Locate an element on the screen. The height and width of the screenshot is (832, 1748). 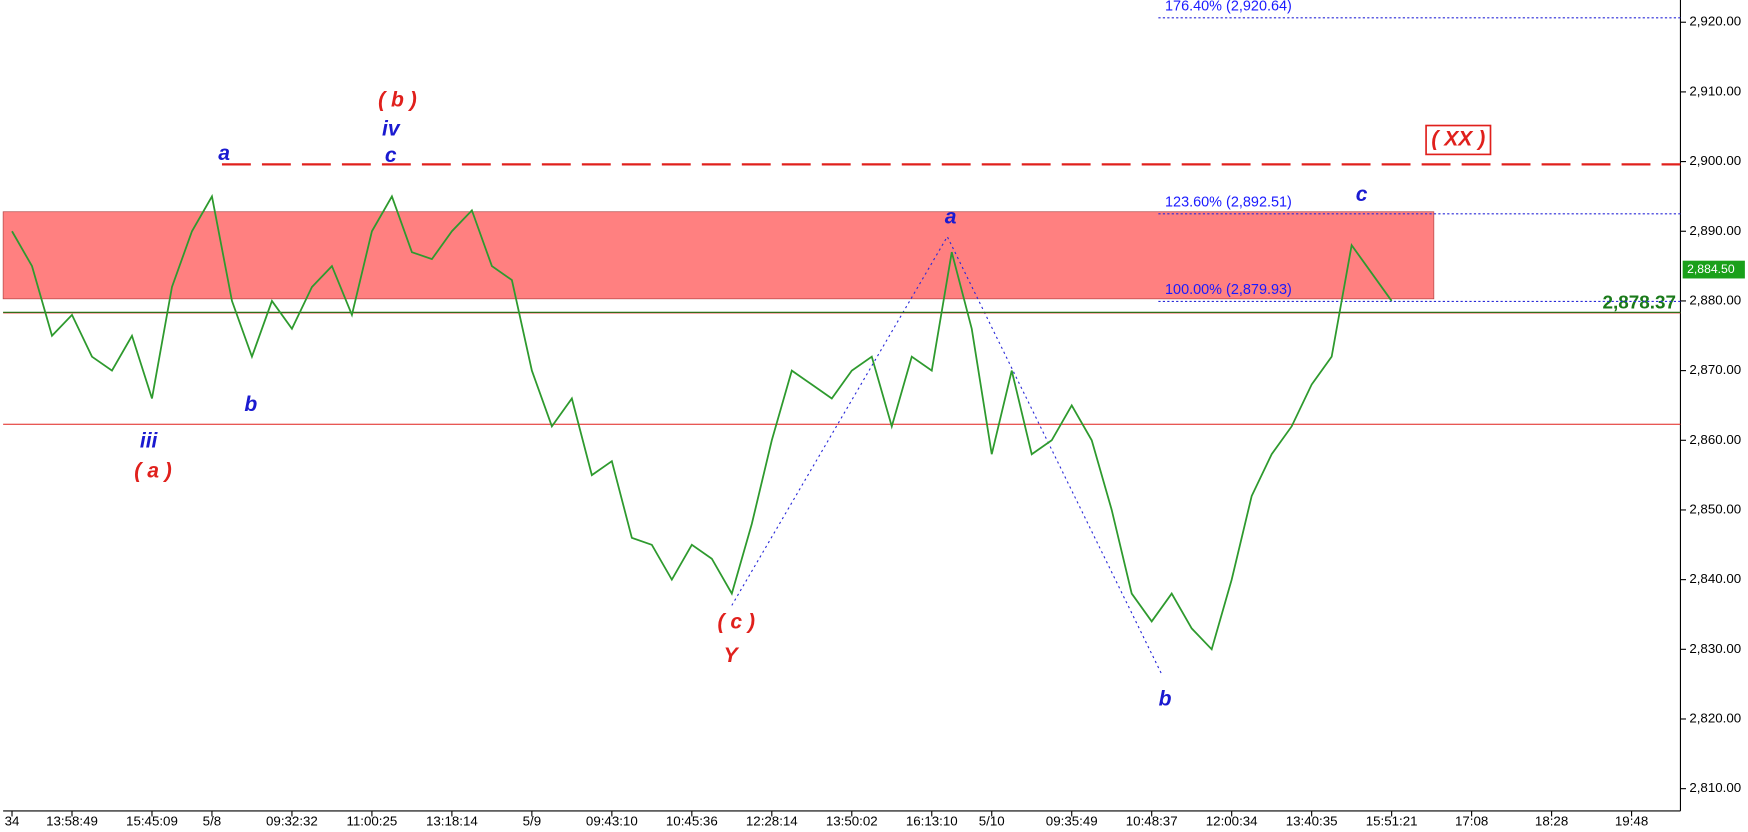
x-tick-label: 12:28:14 is located at coordinates (772, 821).